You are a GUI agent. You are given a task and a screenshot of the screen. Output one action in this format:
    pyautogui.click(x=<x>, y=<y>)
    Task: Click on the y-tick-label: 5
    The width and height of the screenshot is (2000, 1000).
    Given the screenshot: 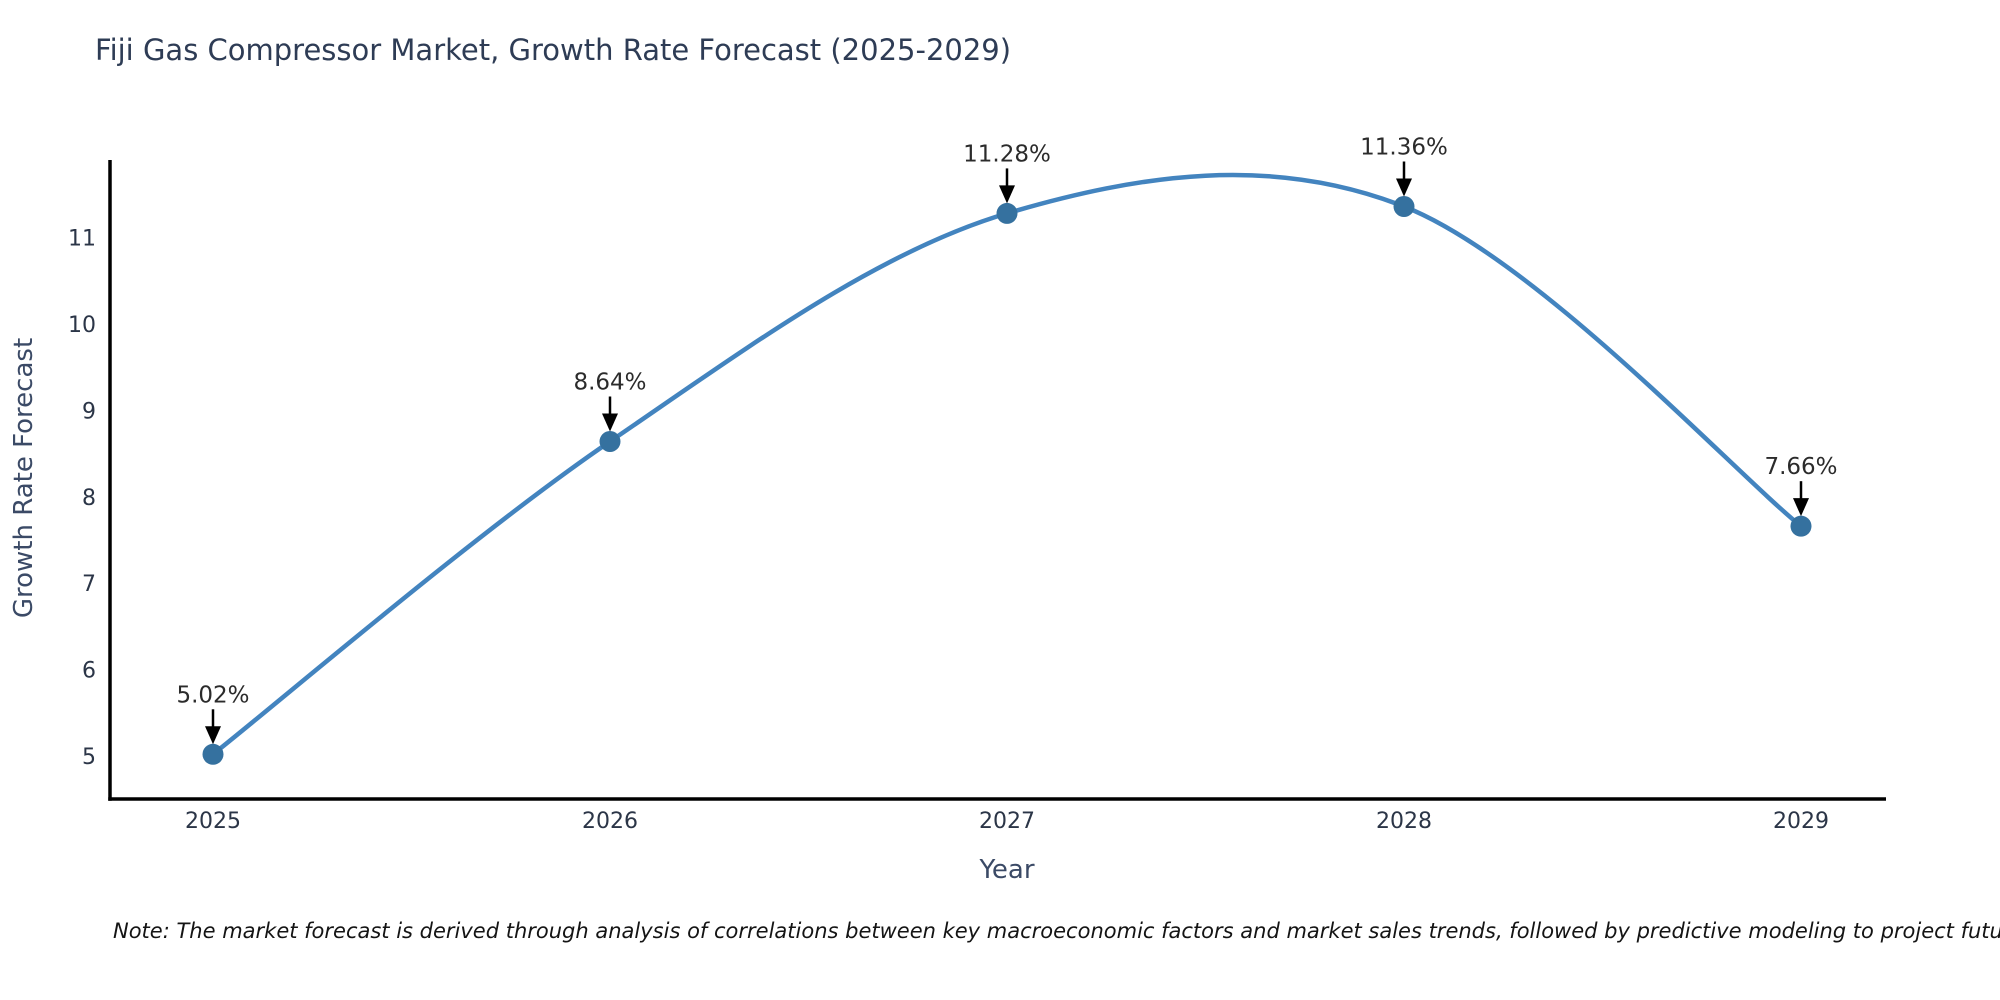 What is the action you would take?
    pyautogui.click(x=89, y=757)
    